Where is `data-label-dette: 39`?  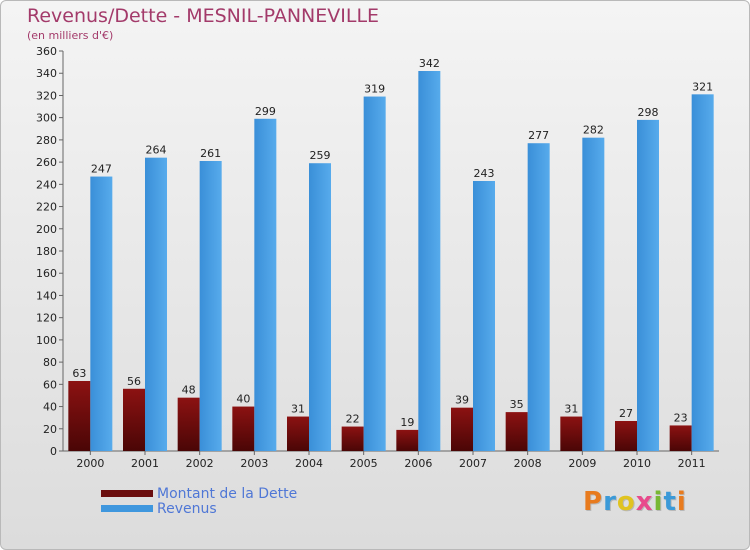 data-label-dette: 39 is located at coordinates (462, 400).